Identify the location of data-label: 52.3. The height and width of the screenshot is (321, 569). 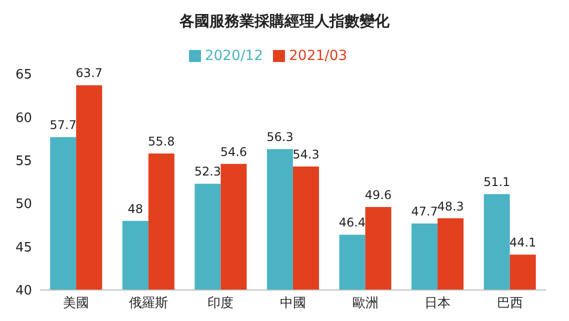
(208, 171).